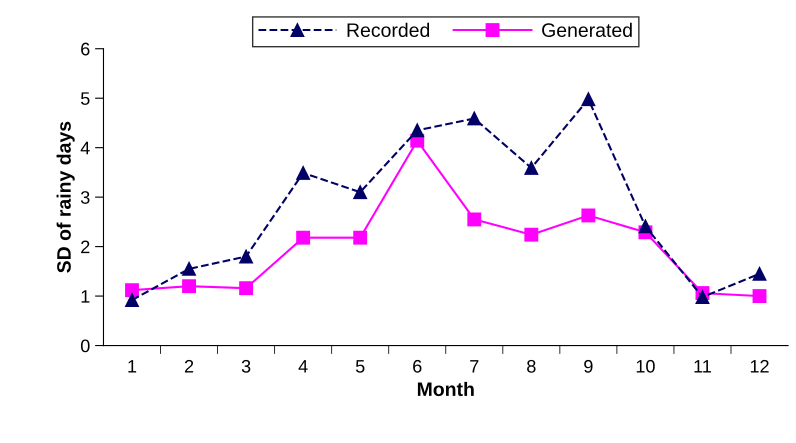  What do you see at coordinates (303, 366) in the screenshot?
I see `x-tick-label: 4` at bounding box center [303, 366].